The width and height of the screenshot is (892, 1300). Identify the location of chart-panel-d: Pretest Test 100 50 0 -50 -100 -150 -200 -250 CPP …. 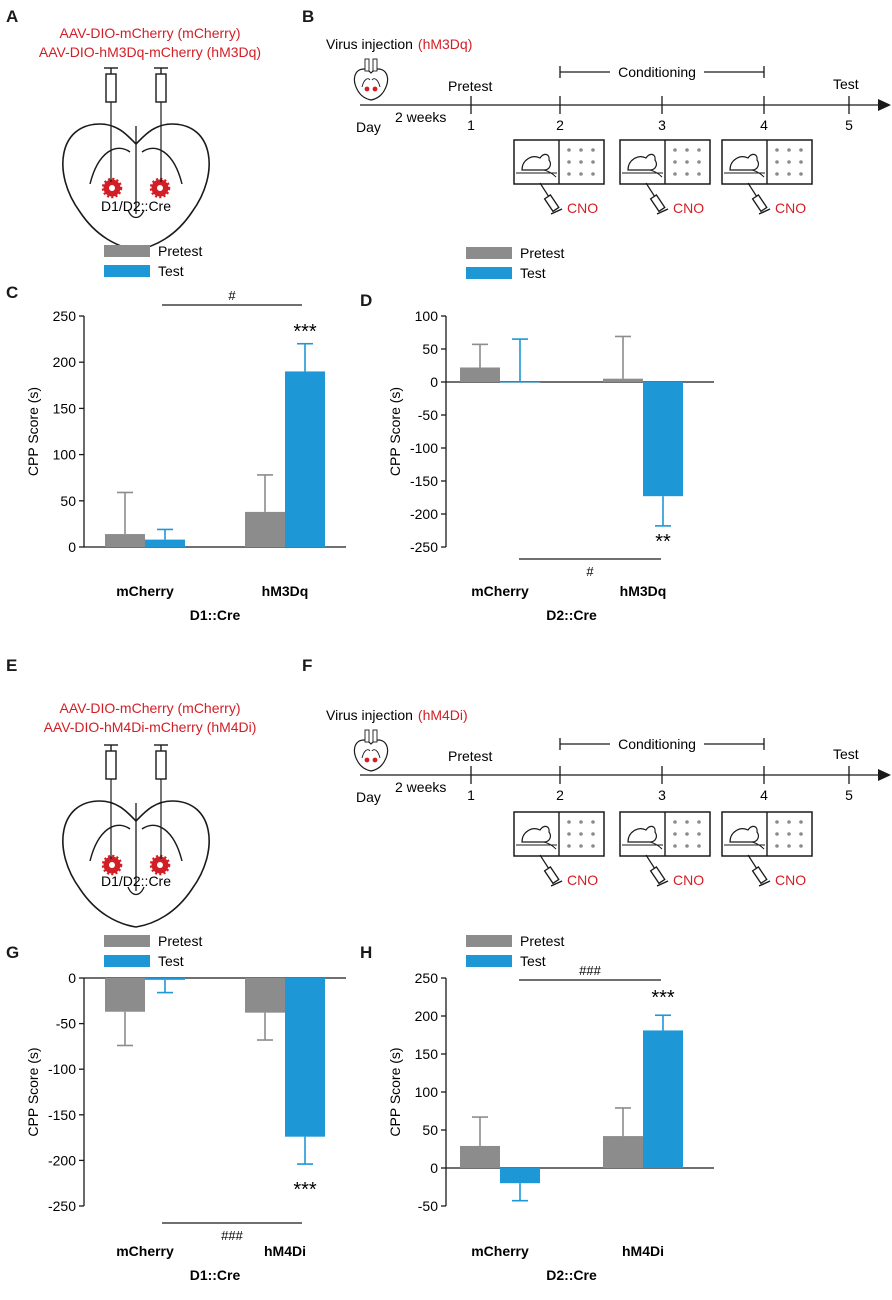
(550, 434).